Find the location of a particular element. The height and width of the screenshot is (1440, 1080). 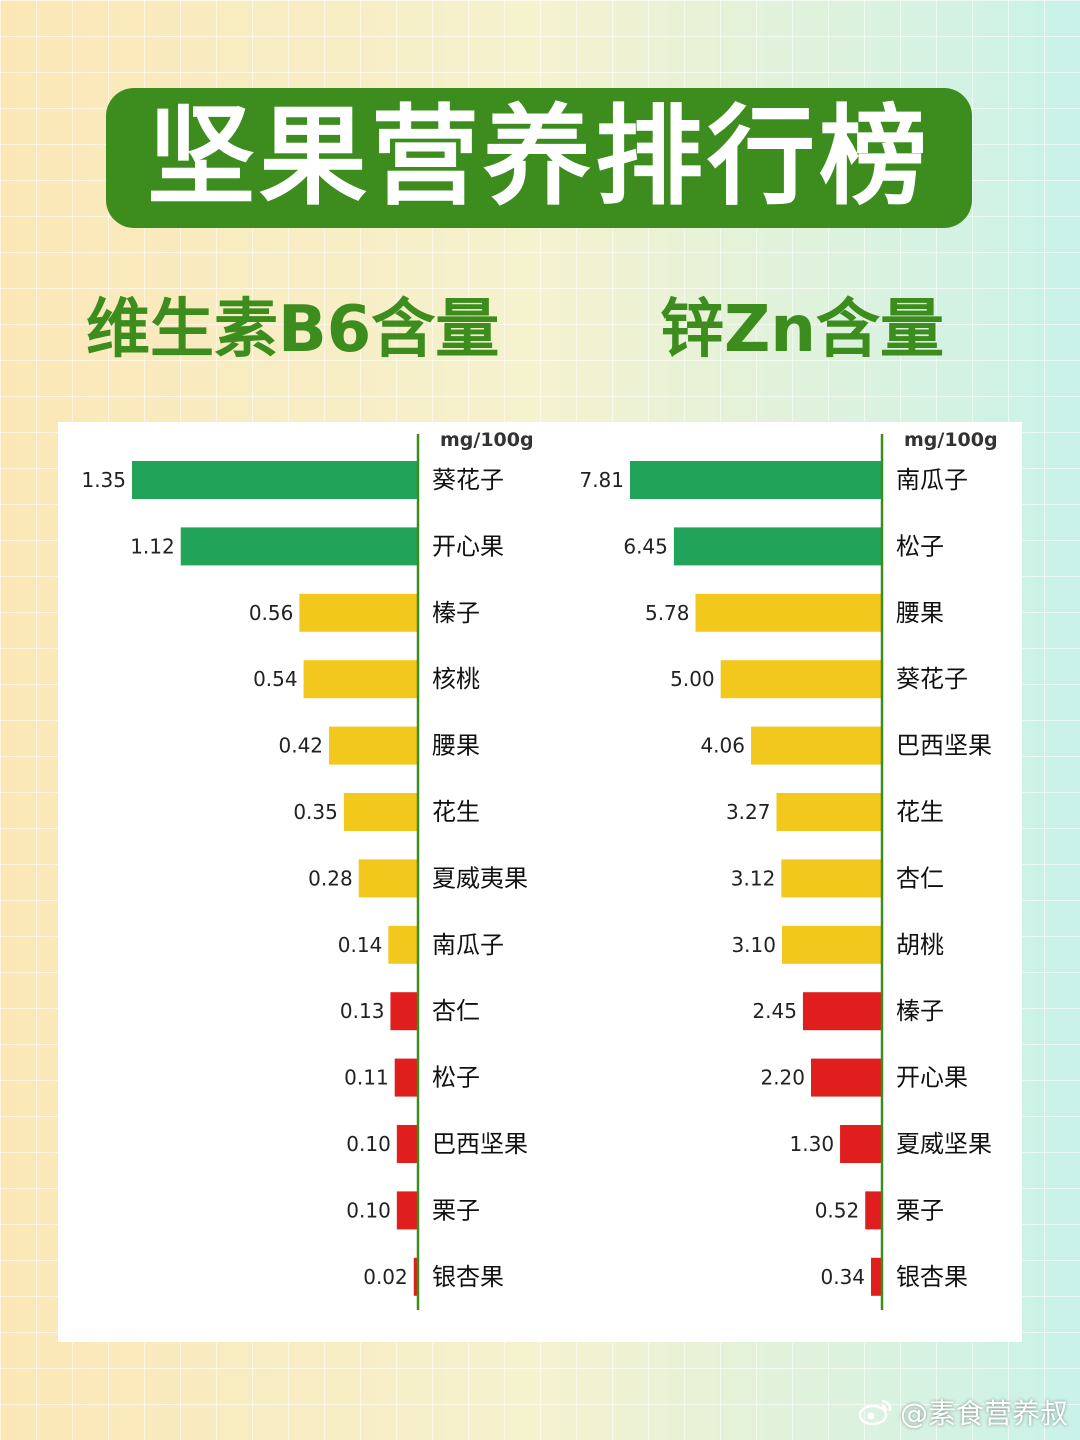

category-label-2-13: 银杏果 is located at coordinates (932, 1277).